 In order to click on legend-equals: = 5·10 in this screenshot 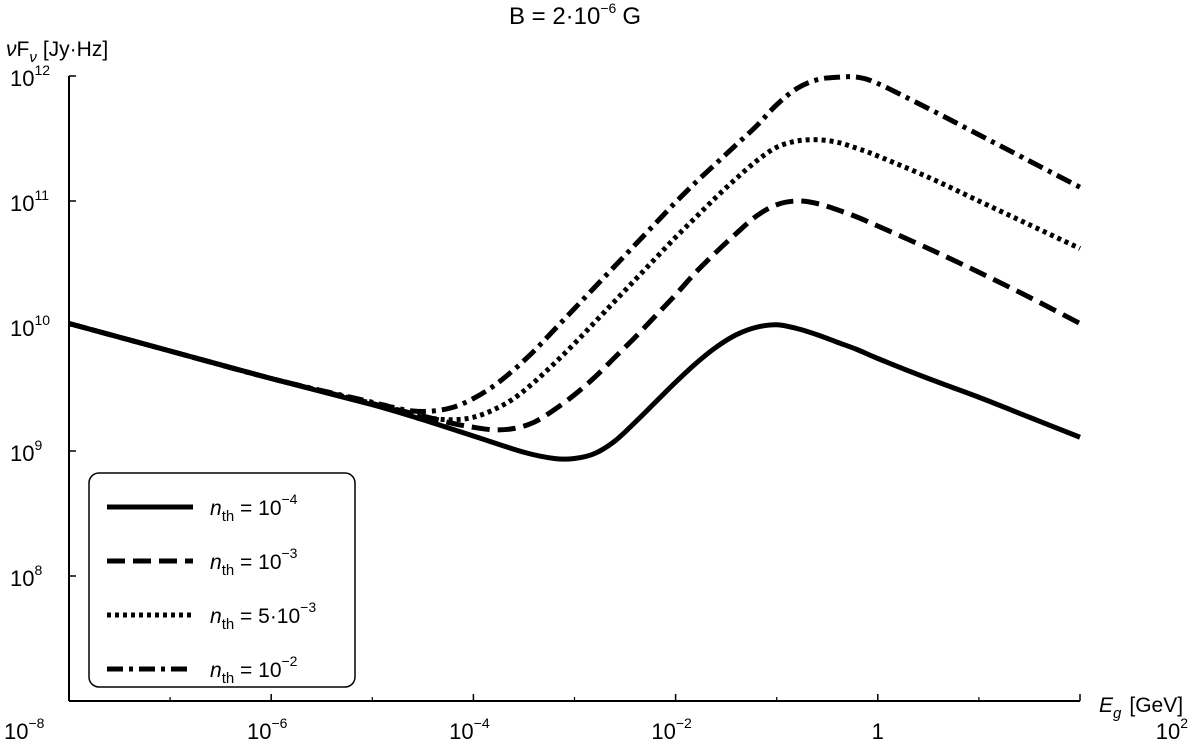, I will do `click(267, 616)`.